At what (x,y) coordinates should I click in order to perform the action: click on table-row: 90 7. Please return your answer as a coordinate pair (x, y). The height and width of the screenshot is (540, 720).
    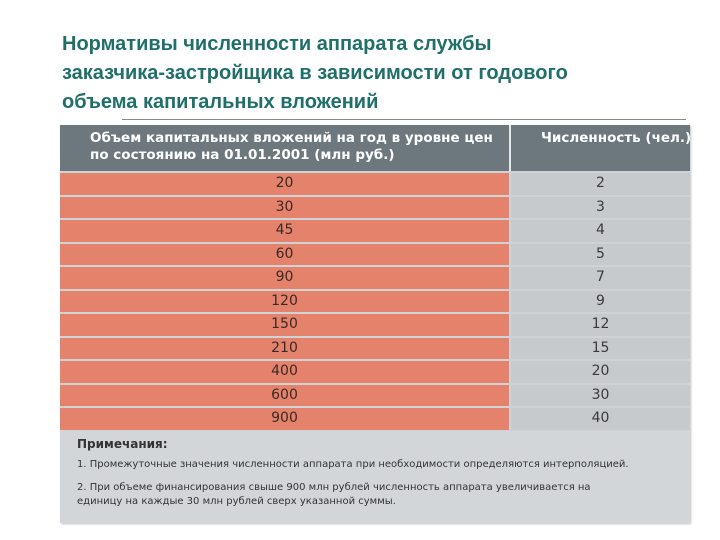
    Looking at the image, I should click on (375, 278).